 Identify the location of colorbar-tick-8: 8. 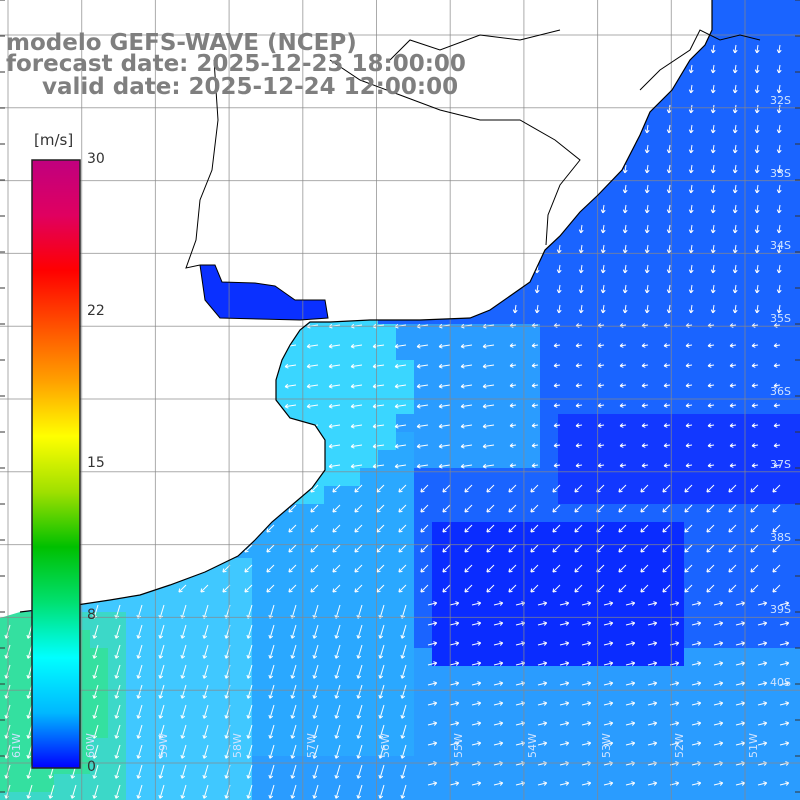
(91, 615).